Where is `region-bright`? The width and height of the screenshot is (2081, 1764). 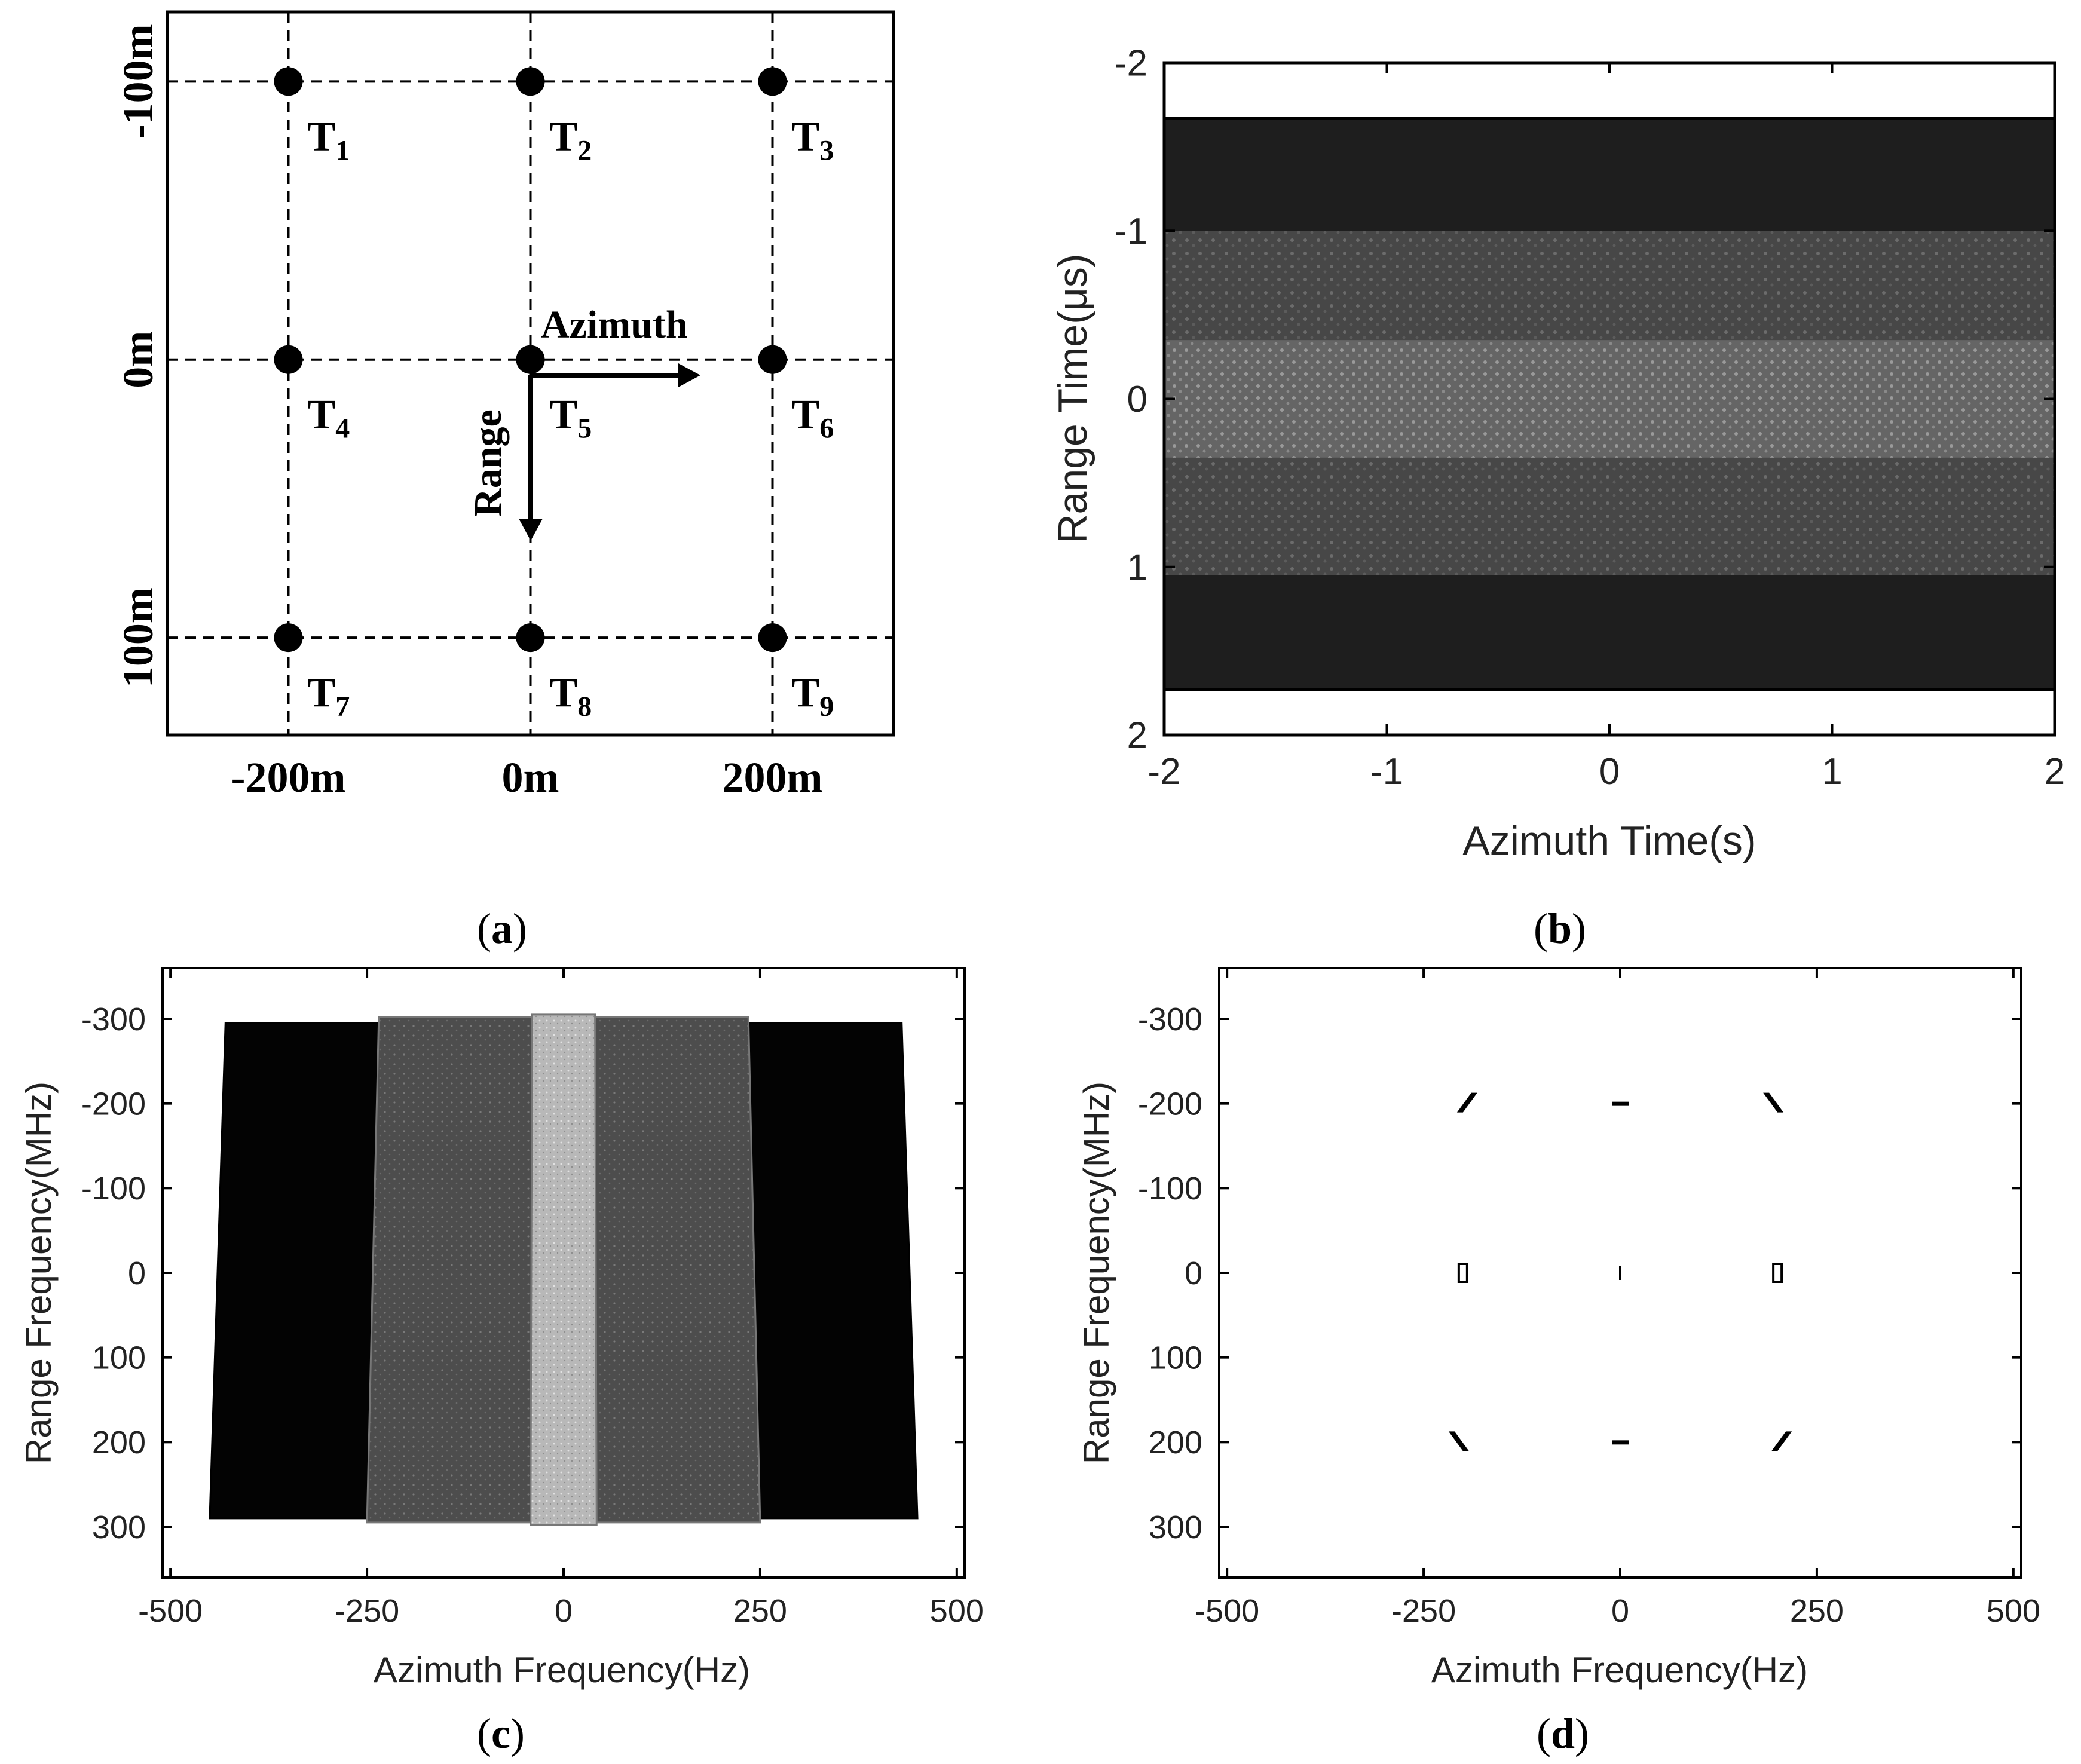
region-bright is located at coordinates (564, 1269).